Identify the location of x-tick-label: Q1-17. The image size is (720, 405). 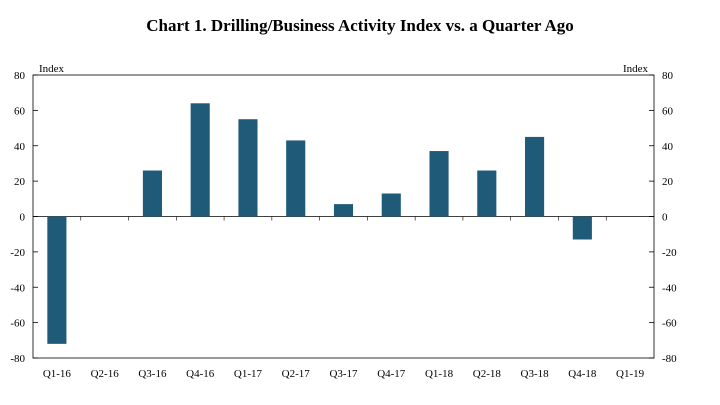
(248, 374).